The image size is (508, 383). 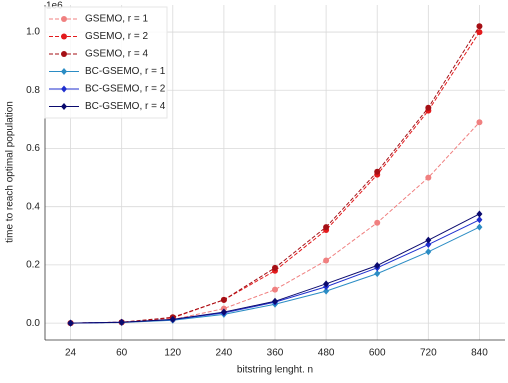 I want to click on legend-label: BC-GSEMO, r = 2, so click(x=125, y=89).